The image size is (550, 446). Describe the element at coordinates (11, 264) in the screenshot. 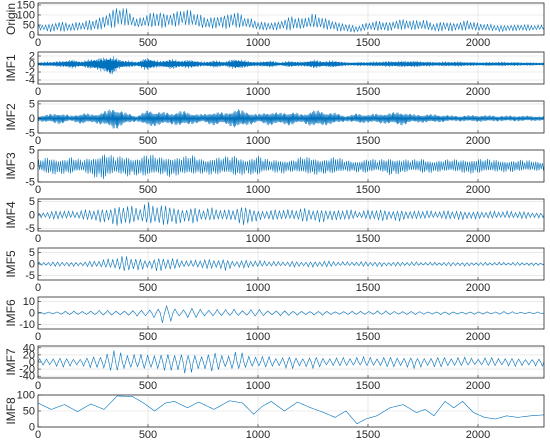

I see `y-axis-label: IMF5` at that location.